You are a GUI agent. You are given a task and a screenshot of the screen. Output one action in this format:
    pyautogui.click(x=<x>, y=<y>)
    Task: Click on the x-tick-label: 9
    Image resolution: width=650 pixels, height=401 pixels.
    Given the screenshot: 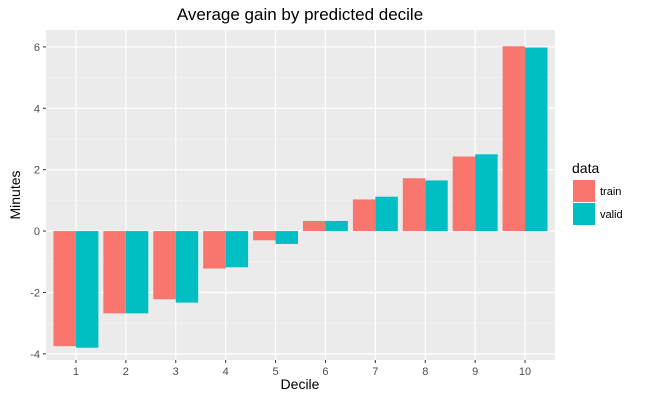 What is the action you would take?
    pyautogui.click(x=475, y=372)
    